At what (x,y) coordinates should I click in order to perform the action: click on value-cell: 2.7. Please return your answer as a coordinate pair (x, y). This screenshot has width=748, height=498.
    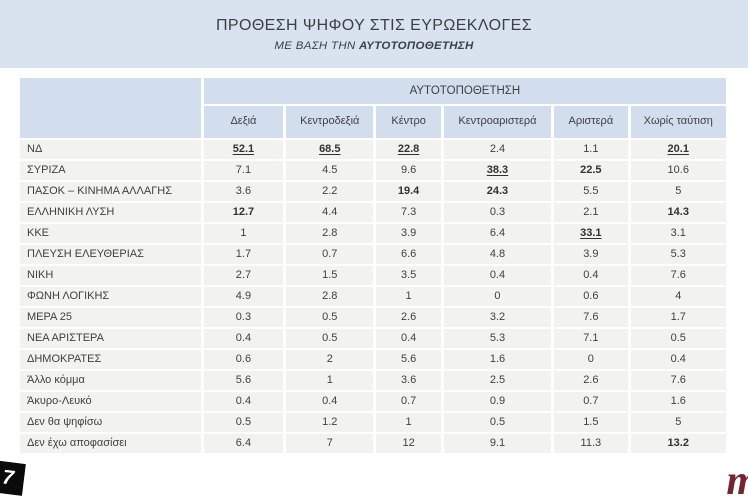
    Looking at the image, I should click on (243, 275).